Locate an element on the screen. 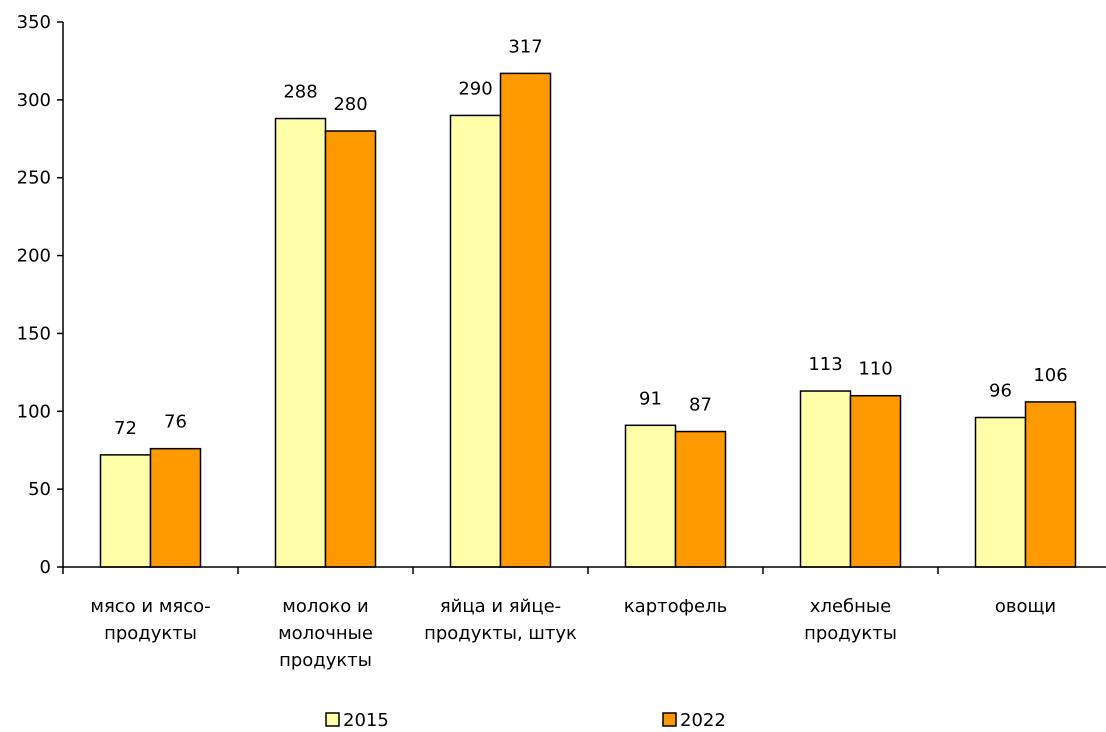 This screenshot has height=732, width=1106. legend-swatch-2015 is located at coordinates (332, 719).